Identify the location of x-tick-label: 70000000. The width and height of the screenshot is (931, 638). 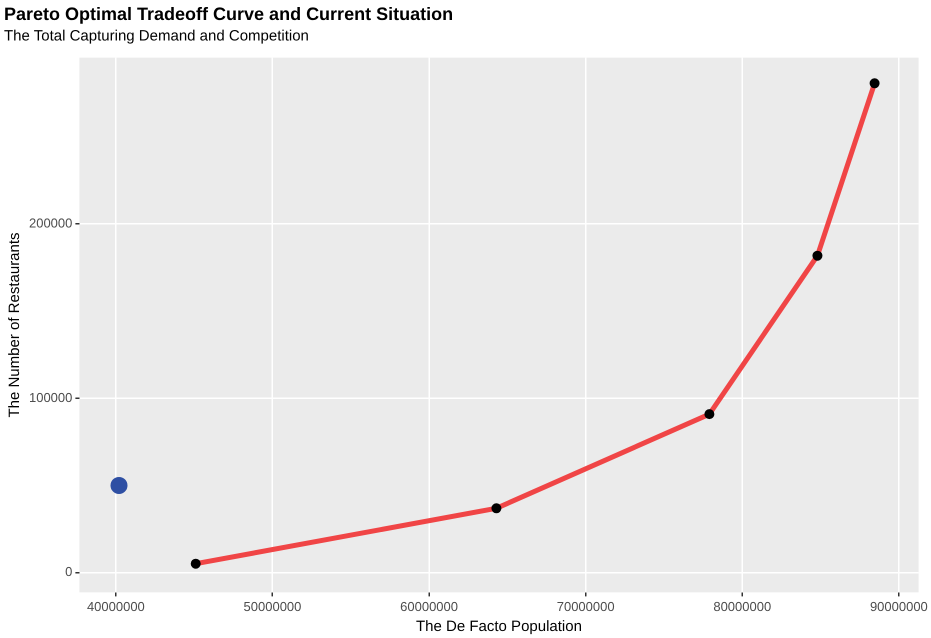
(585, 606).